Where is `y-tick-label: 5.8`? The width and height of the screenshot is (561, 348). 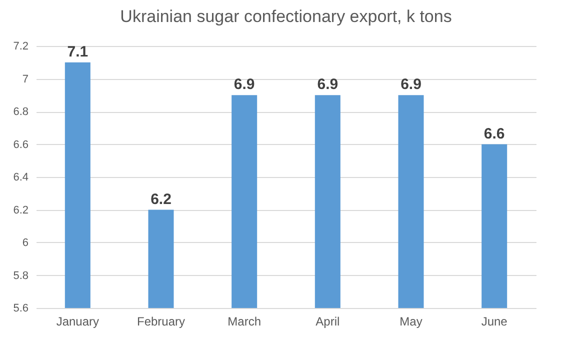
y-tick-label: 5.8 is located at coordinates (20, 276).